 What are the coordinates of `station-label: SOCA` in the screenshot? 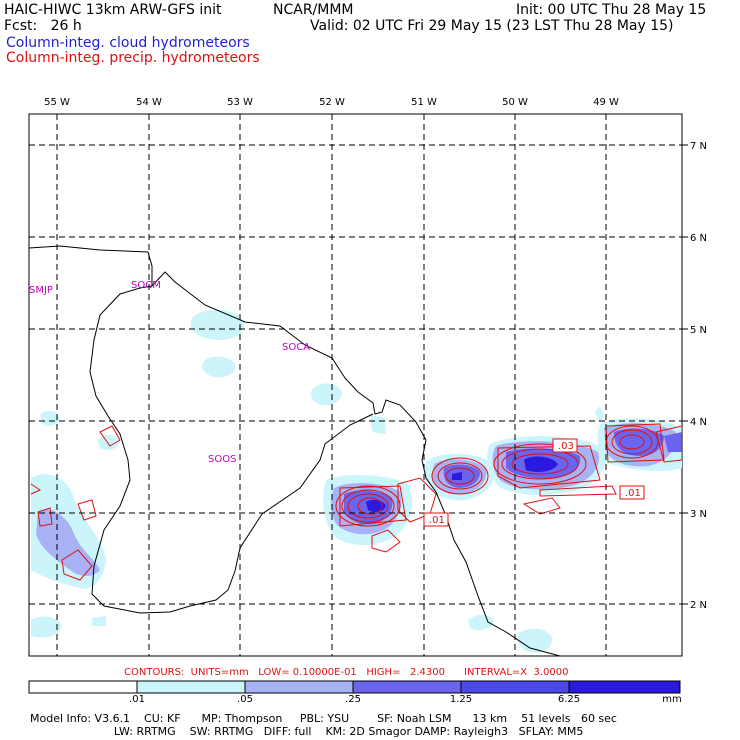 It's located at (296, 347).